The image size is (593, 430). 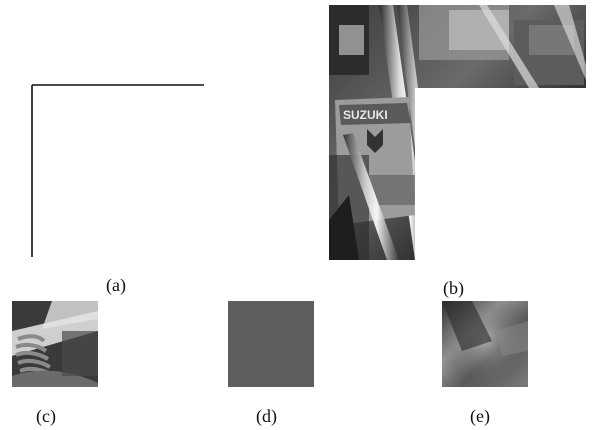 I want to click on panel-e-blurred-patch, so click(x=485, y=344).